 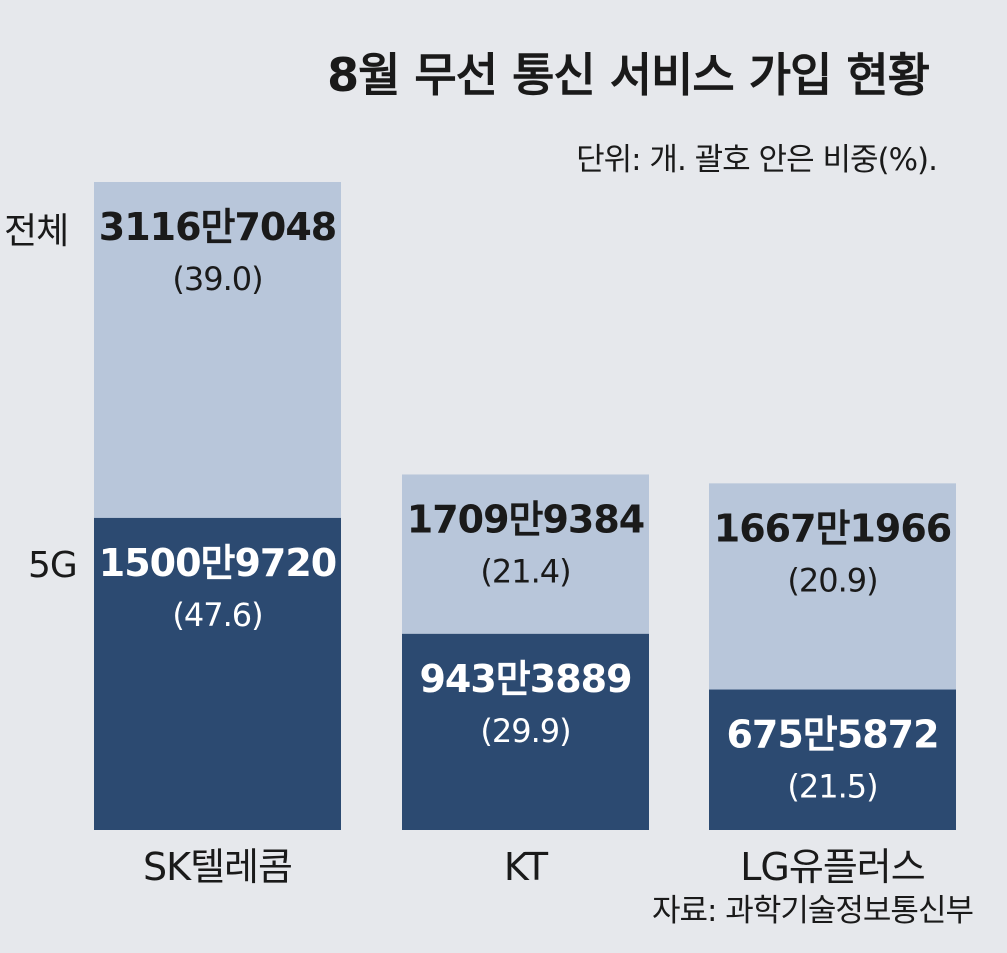 I want to click on source-note: 자료: 과학기술정보통신부, so click(x=812, y=911).